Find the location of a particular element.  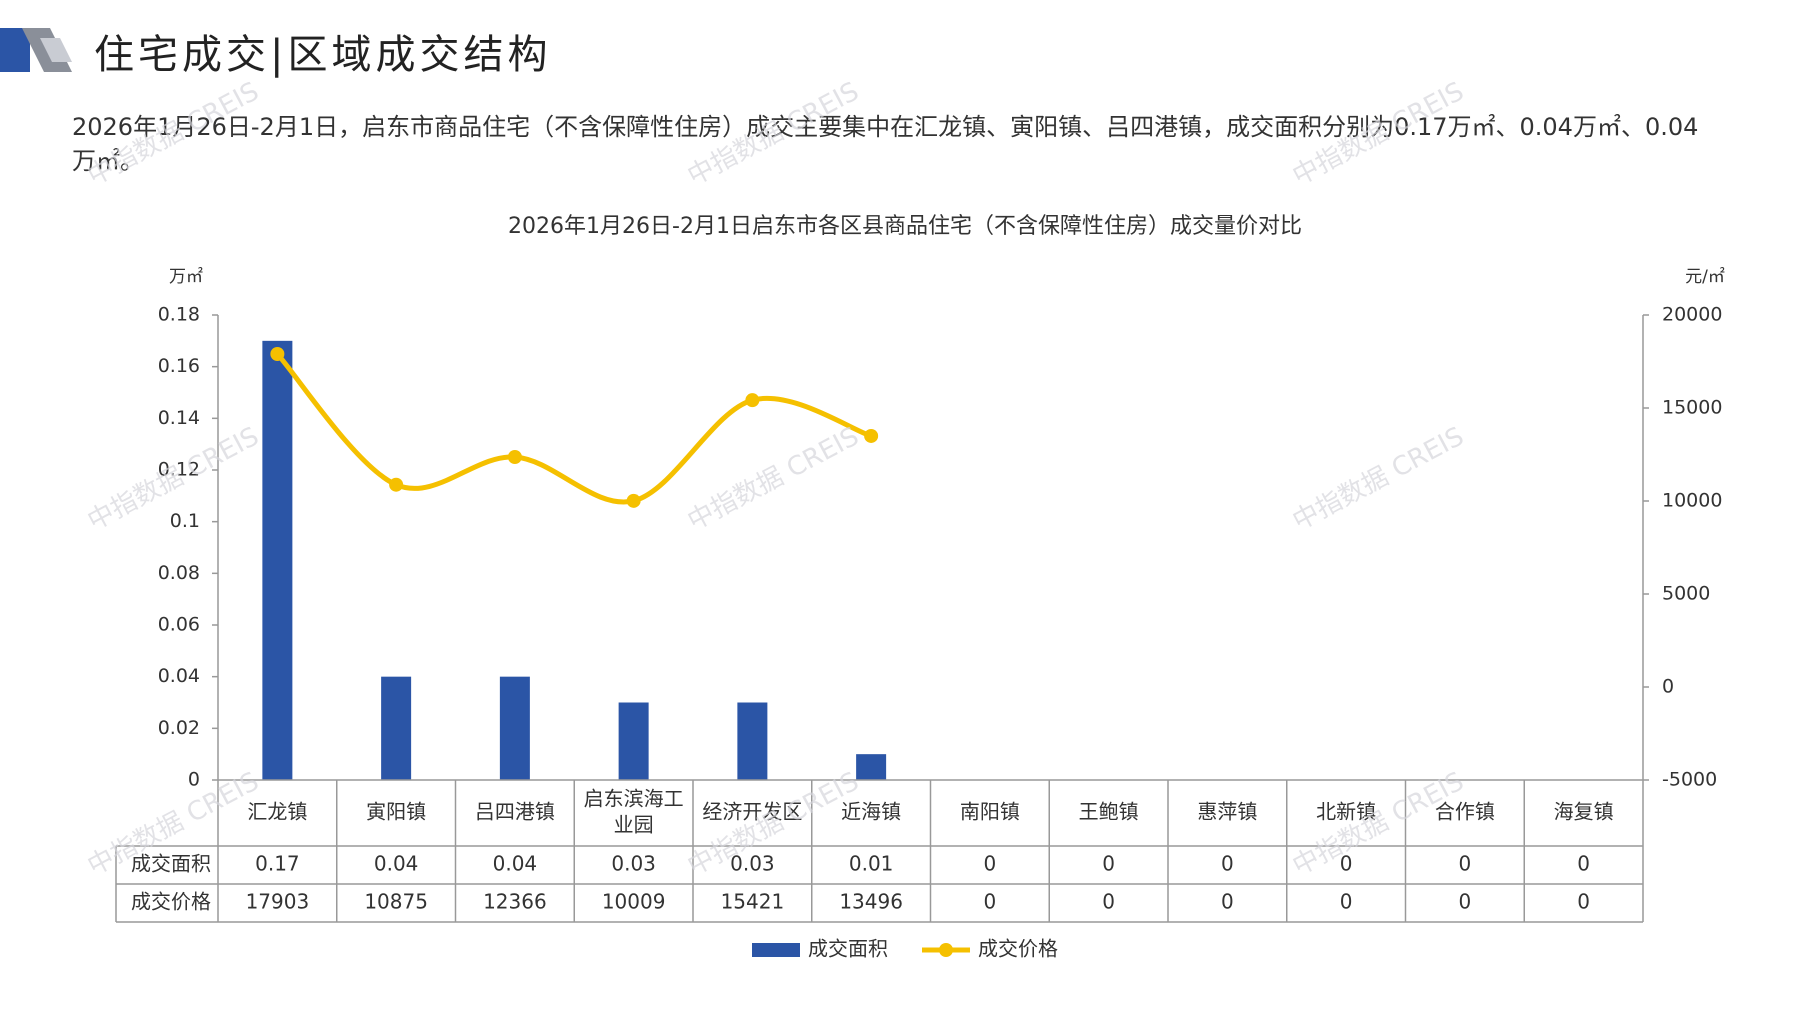

category-label: 业园 is located at coordinates (634, 825).